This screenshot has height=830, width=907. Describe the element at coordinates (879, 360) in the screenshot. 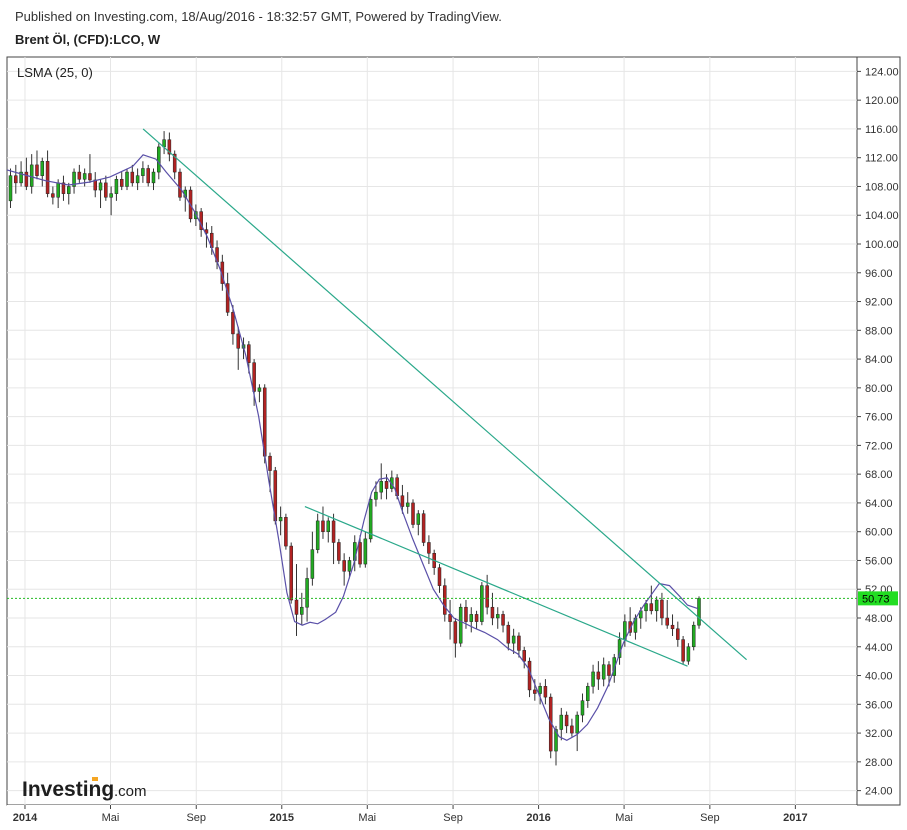

I see `y-tick-label: 84.00` at that location.